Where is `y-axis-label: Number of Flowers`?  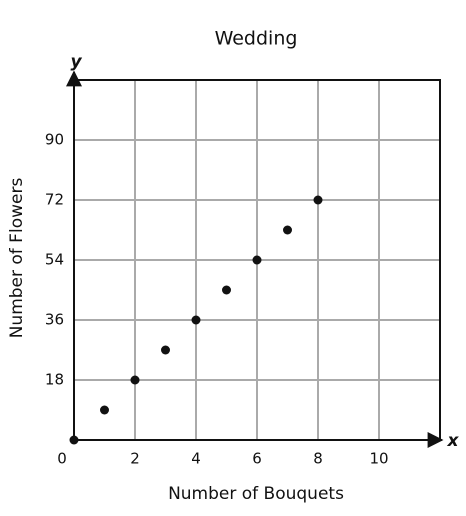 y-axis-label: Number of Flowers is located at coordinates (17, 258).